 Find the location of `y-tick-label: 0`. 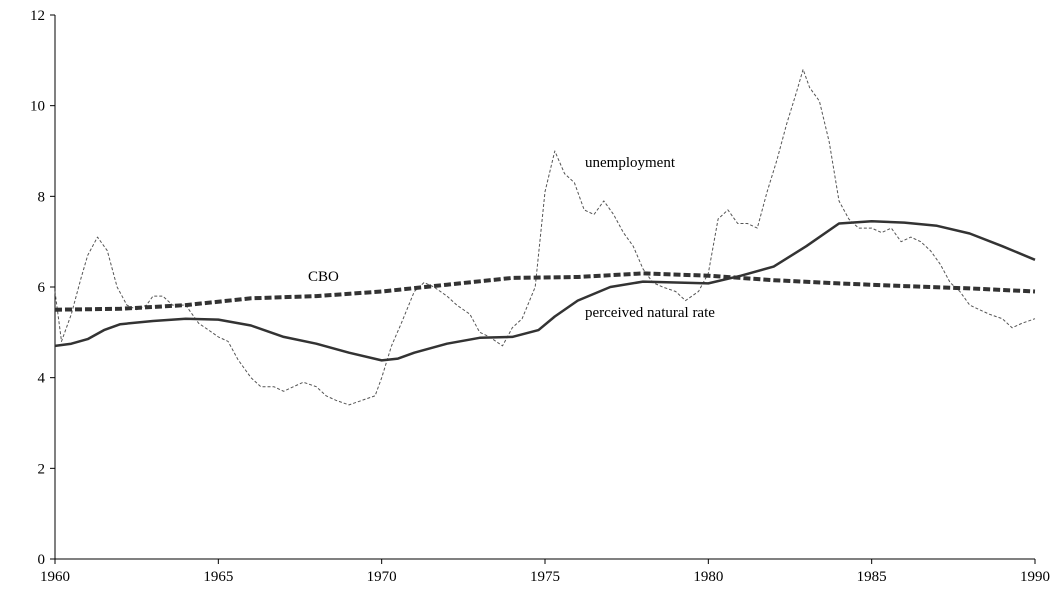

y-tick-label: 0 is located at coordinates (42, 560).